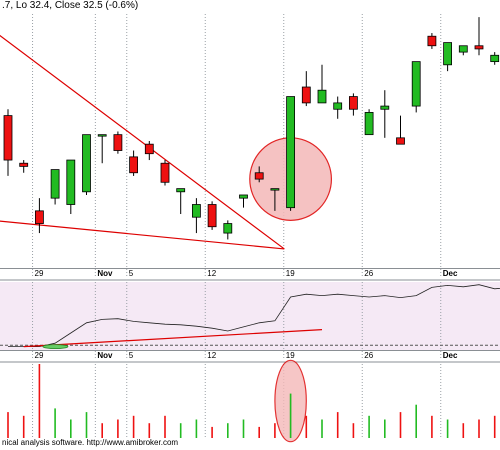 The height and width of the screenshot is (450, 500). Describe the element at coordinates (254, 316) in the screenshot. I see `indicator-line` at that location.